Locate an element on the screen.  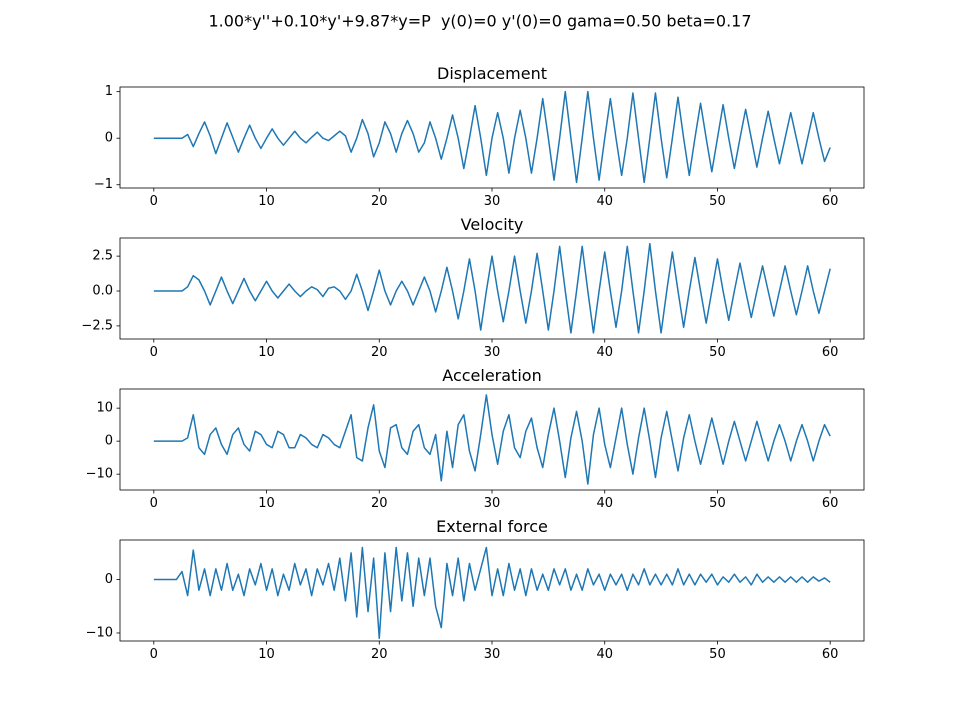
y-tick-label: 1 is located at coordinates (109, 91).